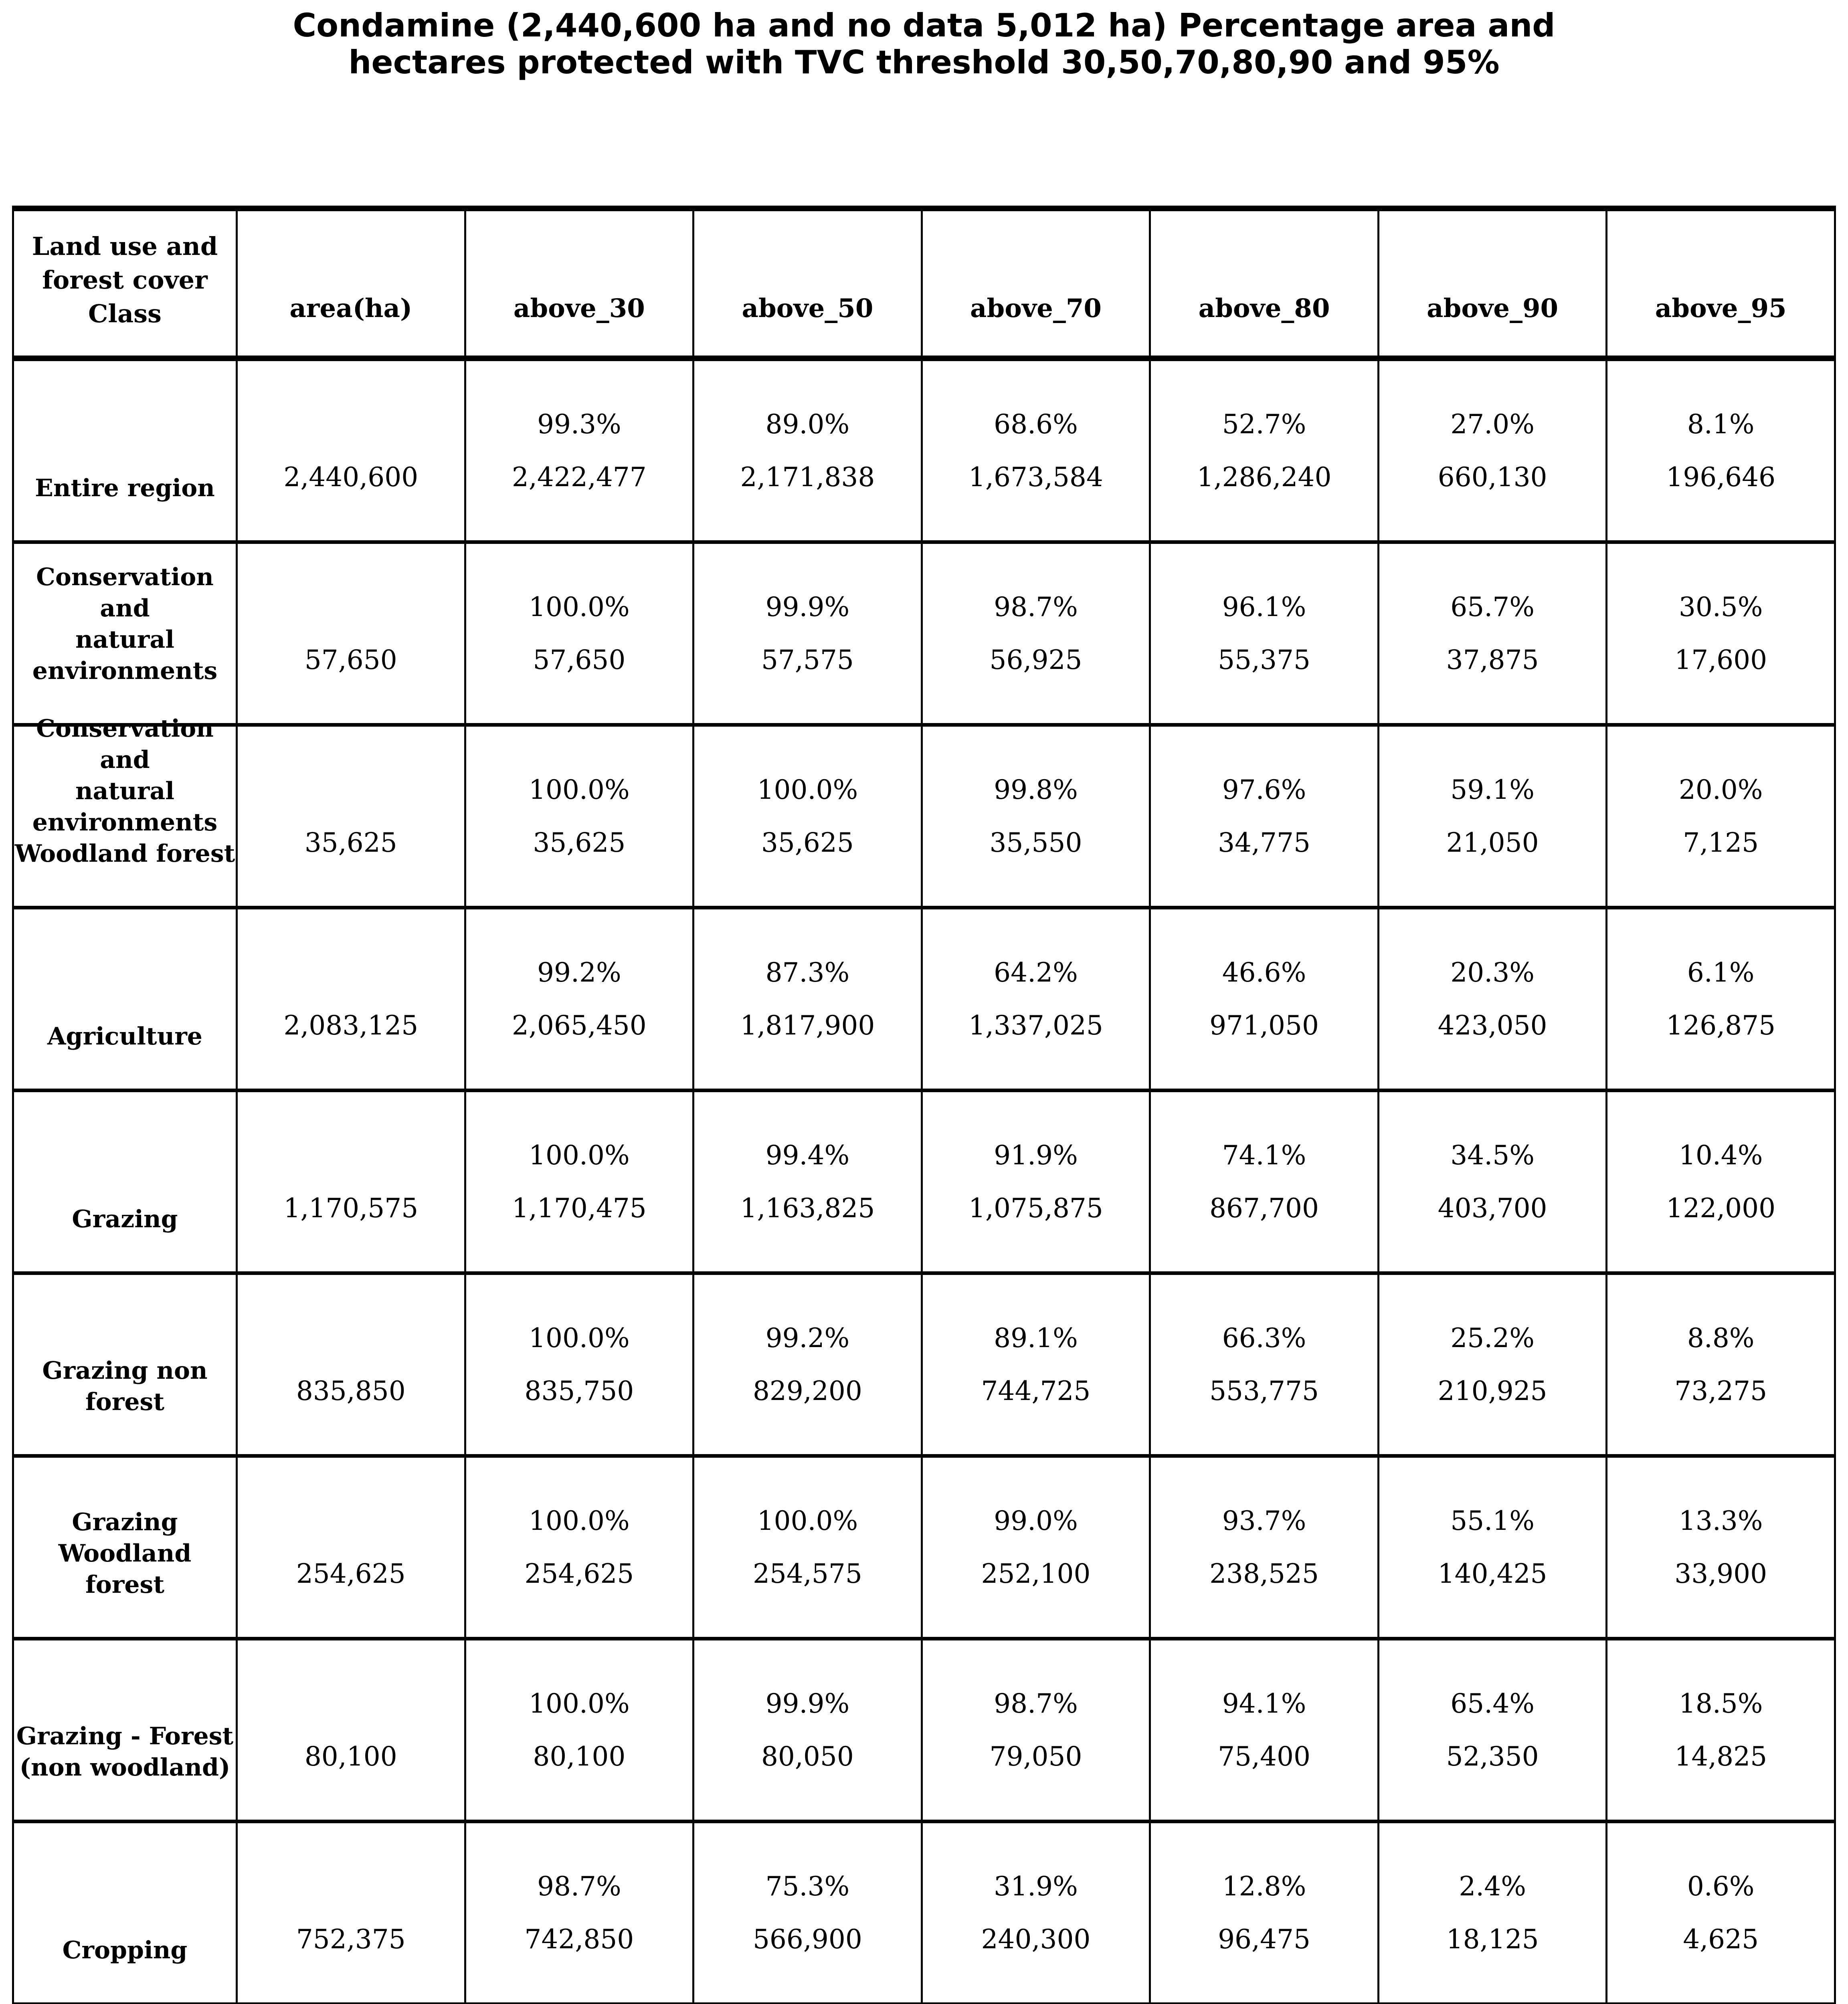 Image resolution: width=1848 pixels, height=2004 pixels. Describe the element at coordinates (579, 1025) in the screenshot. I see `hectares-value: 2,065,450` at that location.